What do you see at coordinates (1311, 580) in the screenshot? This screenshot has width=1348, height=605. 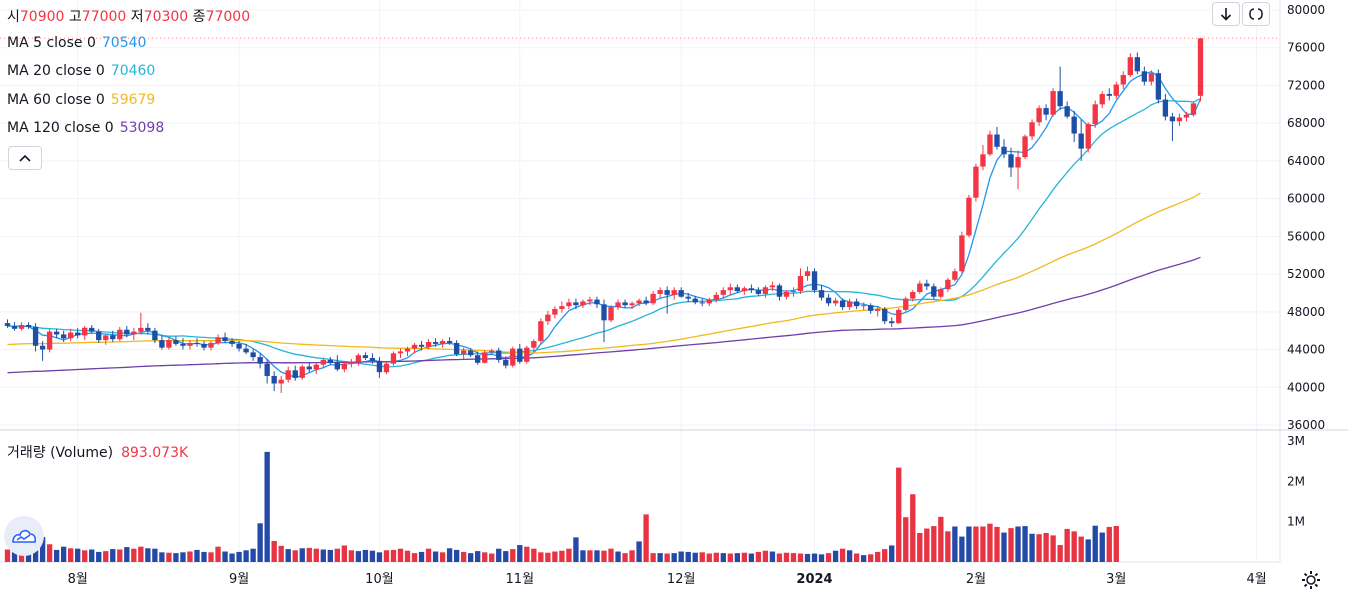 I see `settings-button` at bounding box center [1311, 580].